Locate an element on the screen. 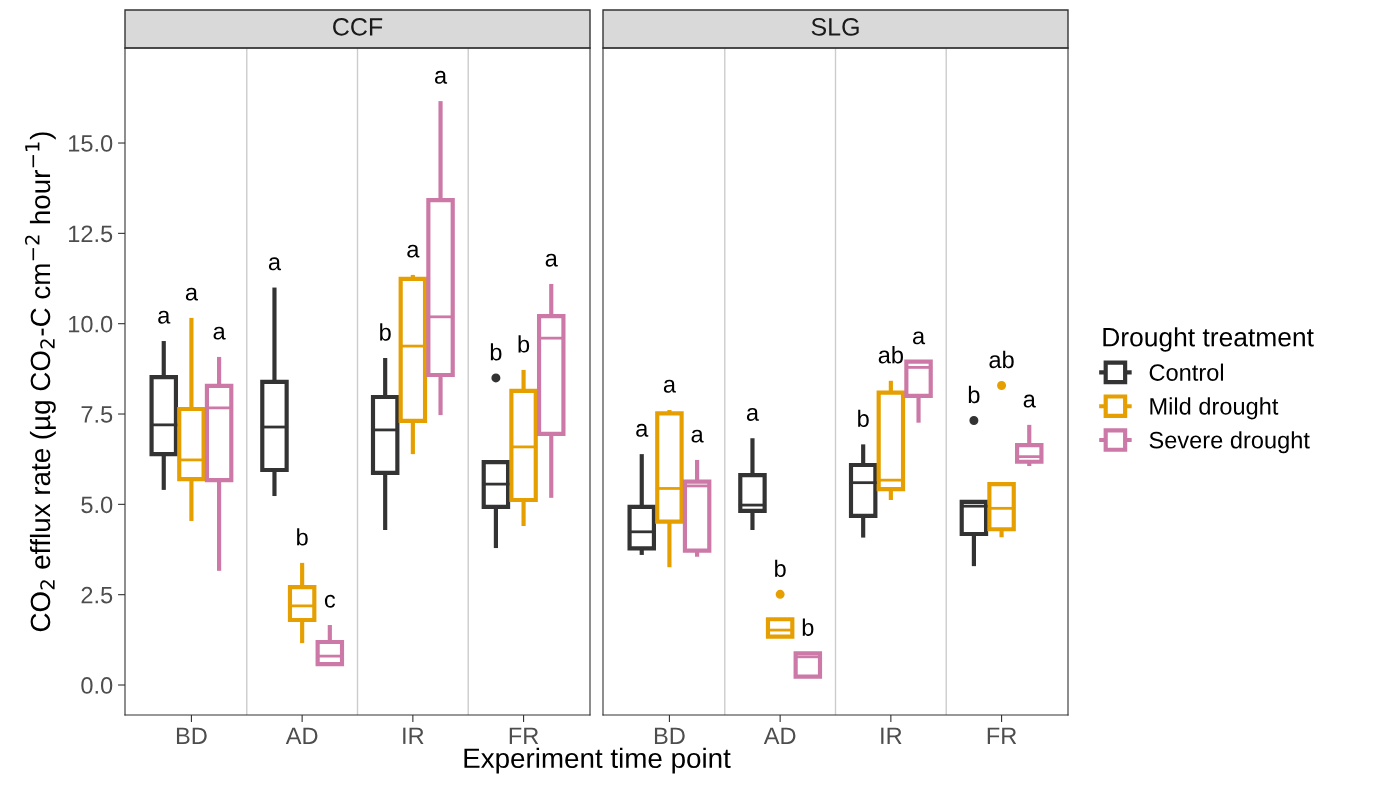  legend-label: Mild drought is located at coordinates (1214, 408).